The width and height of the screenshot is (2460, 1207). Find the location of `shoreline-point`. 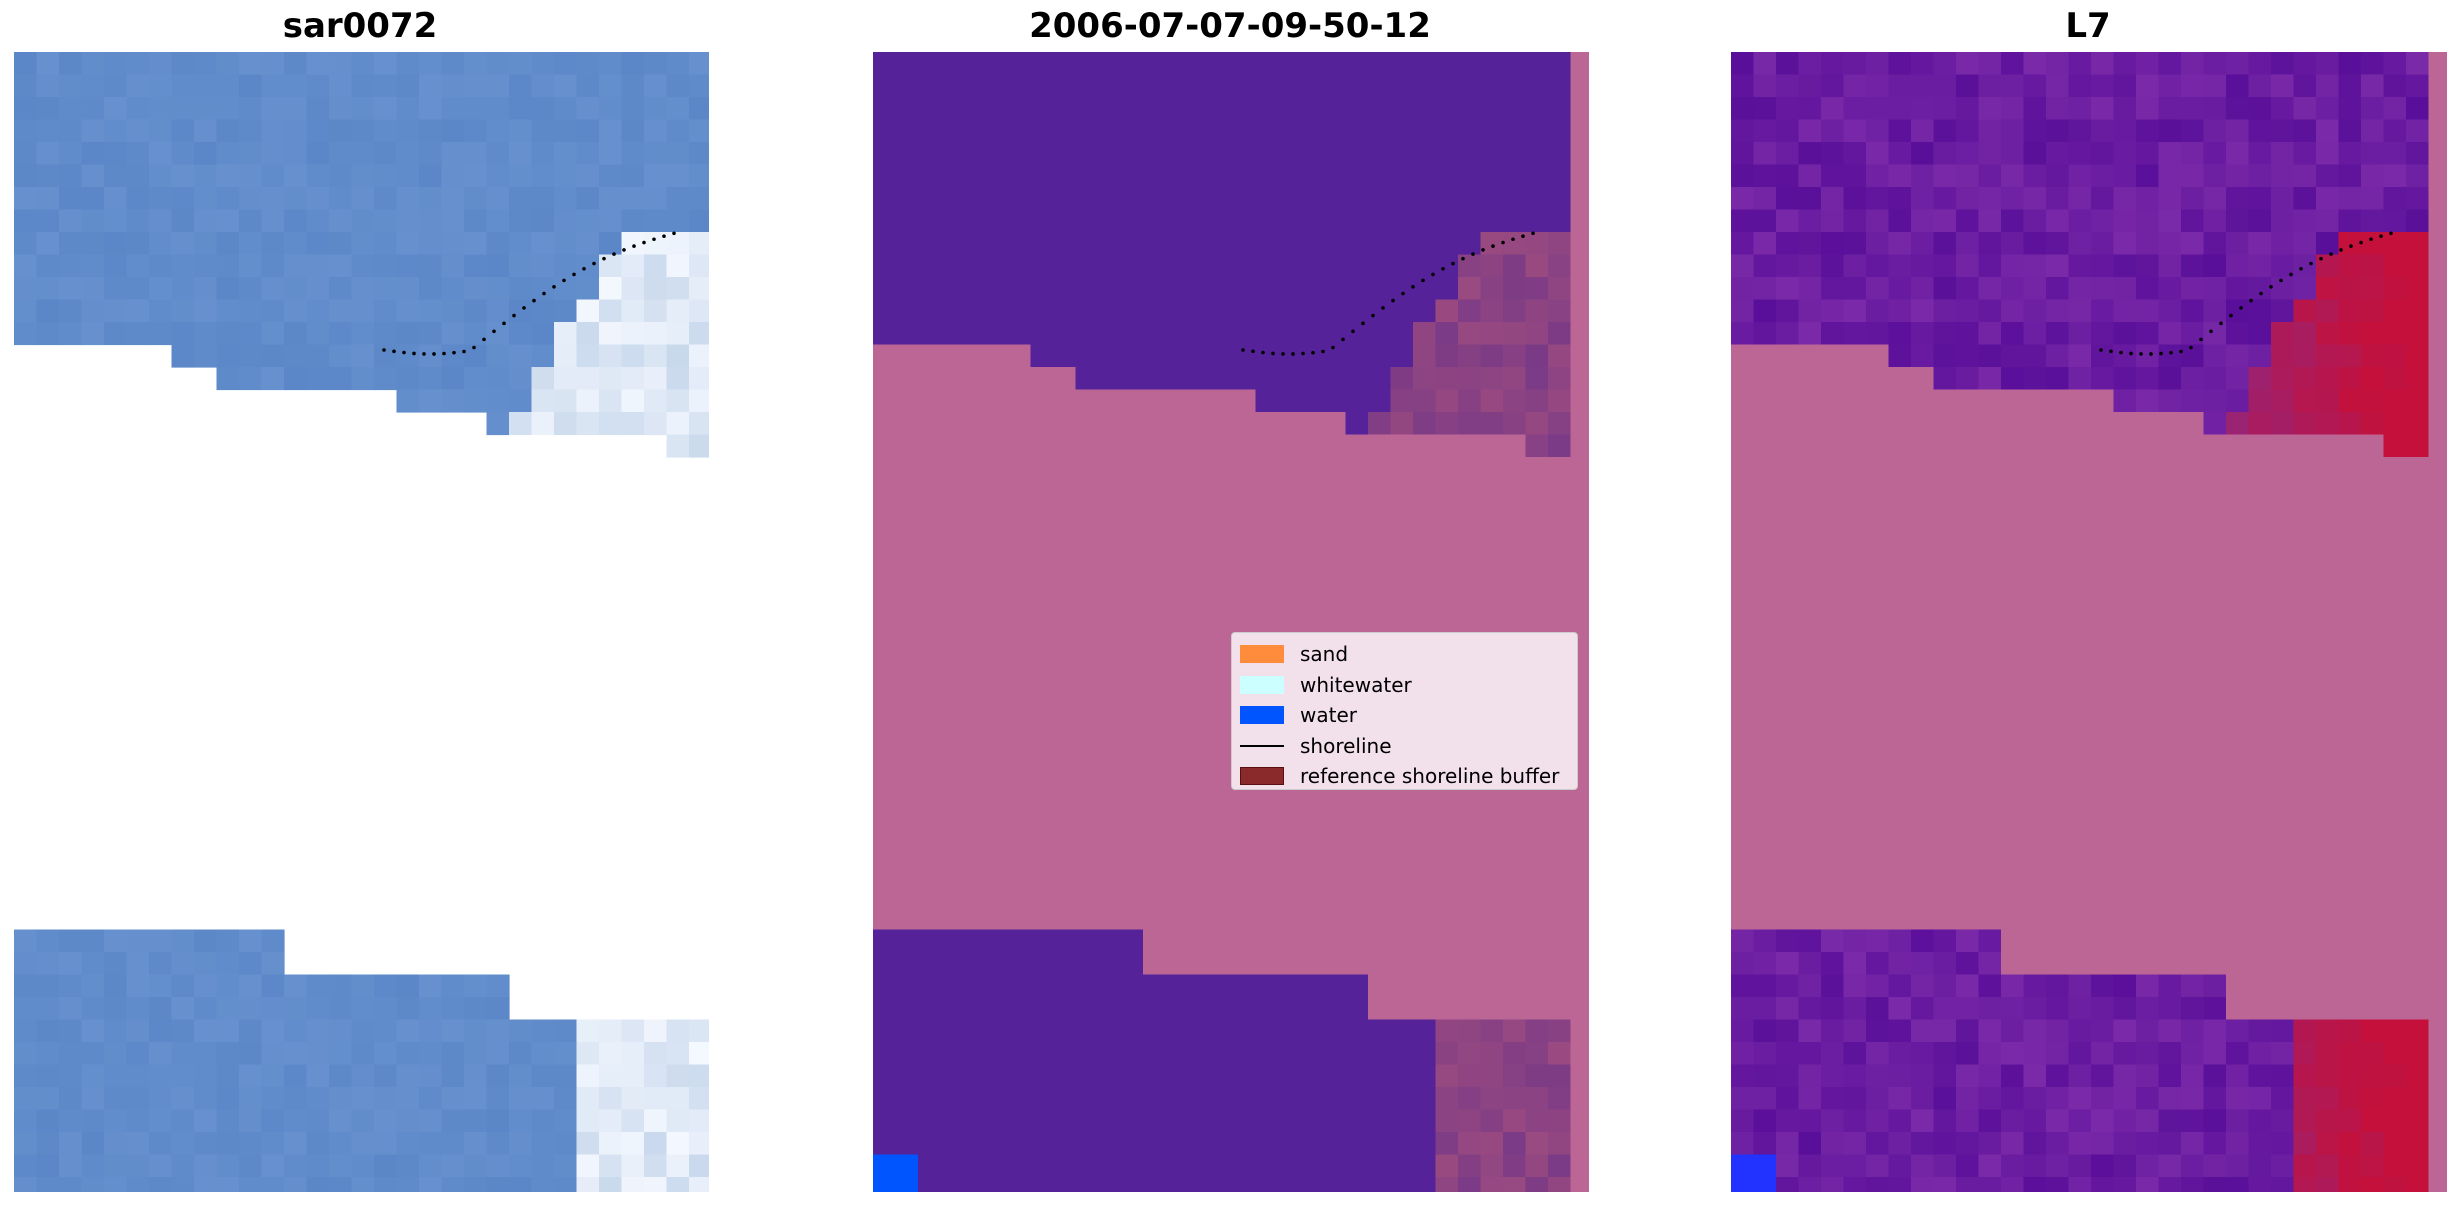

shoreline-point is located at coordinates (1523, 236).